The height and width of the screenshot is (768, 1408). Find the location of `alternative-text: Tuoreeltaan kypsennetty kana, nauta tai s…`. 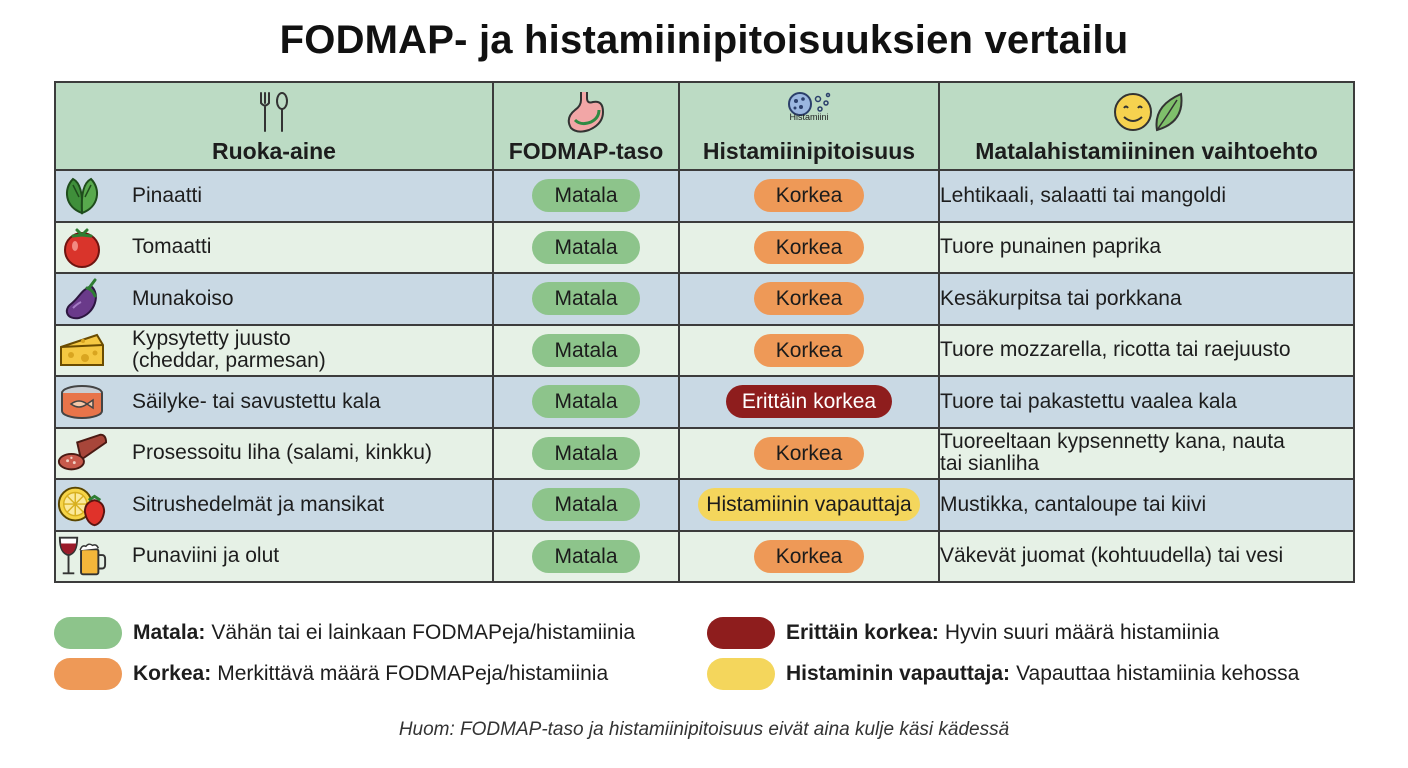

alternative-text: Tuoreeltaan kypsennetty kana, nauta tai s… is located at coordinates (1146, 453).